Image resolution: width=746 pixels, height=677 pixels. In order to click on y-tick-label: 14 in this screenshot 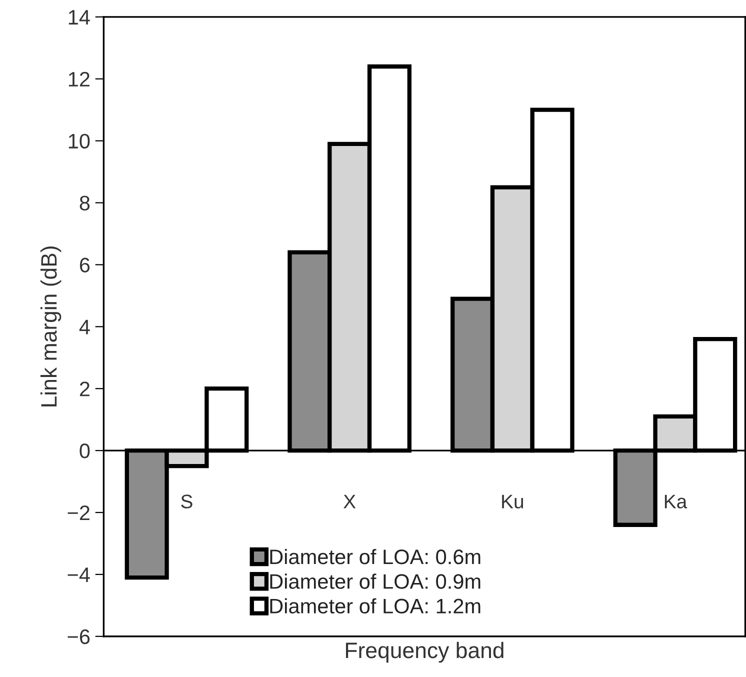, I will do `click(79, 17)`.